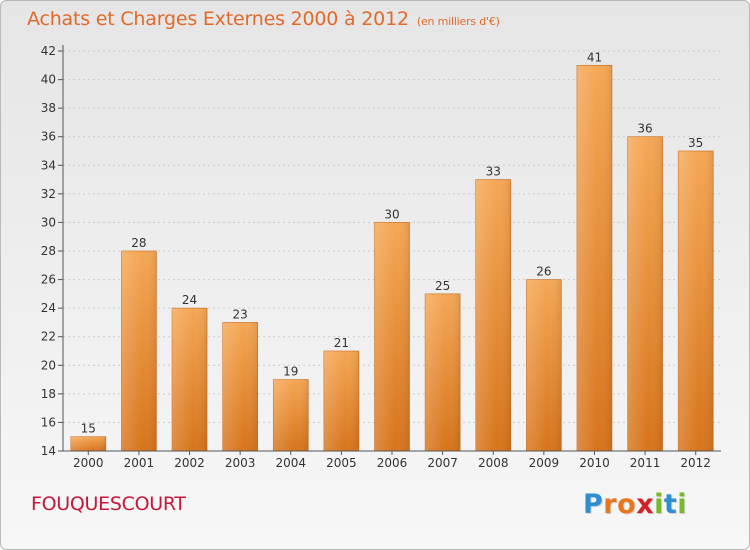  Describe the element at coordinates (645, 504) in the screenshot. I see `logo-letter: x` at that location.